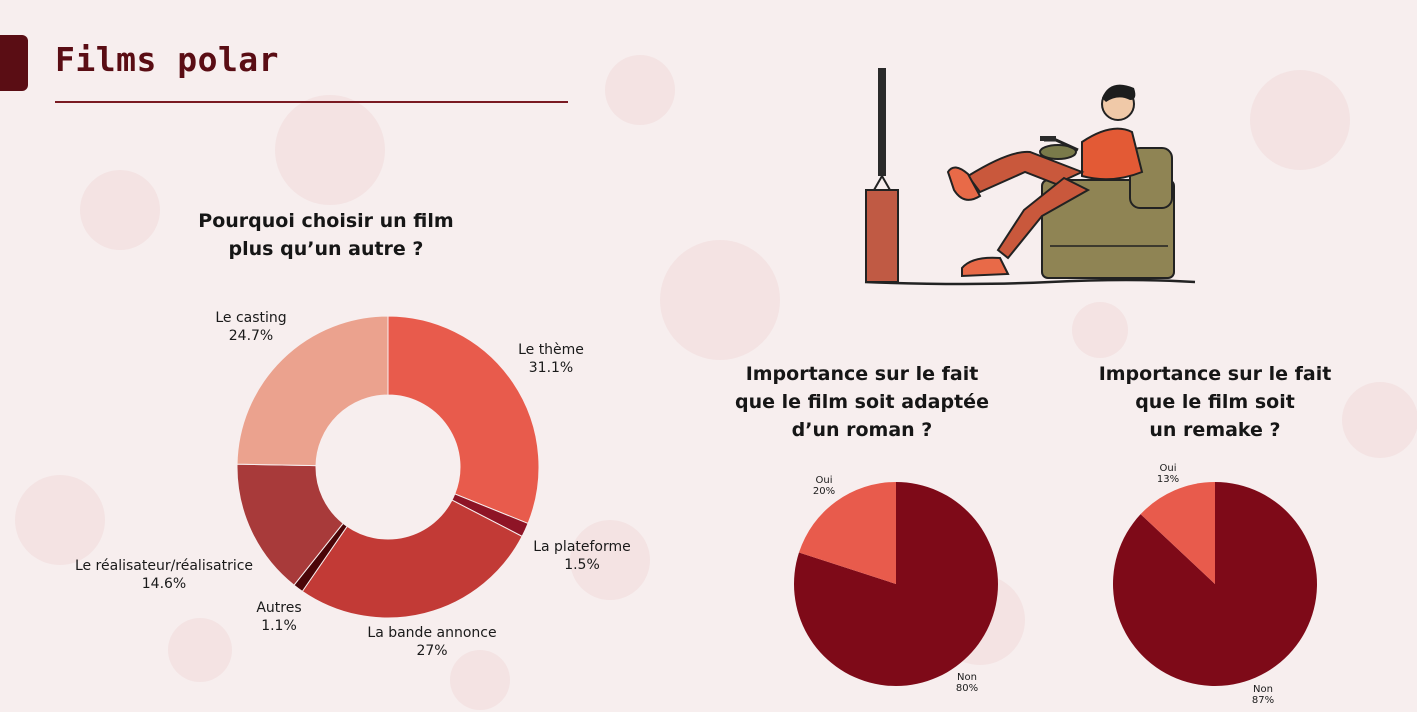 The height and width of the screenshot is (712, 1417). What do you see at coordinates (551, 368) in the screenshot?
I see `slice-value-le-theme: 31.1%` at bounding box center [551, 368].